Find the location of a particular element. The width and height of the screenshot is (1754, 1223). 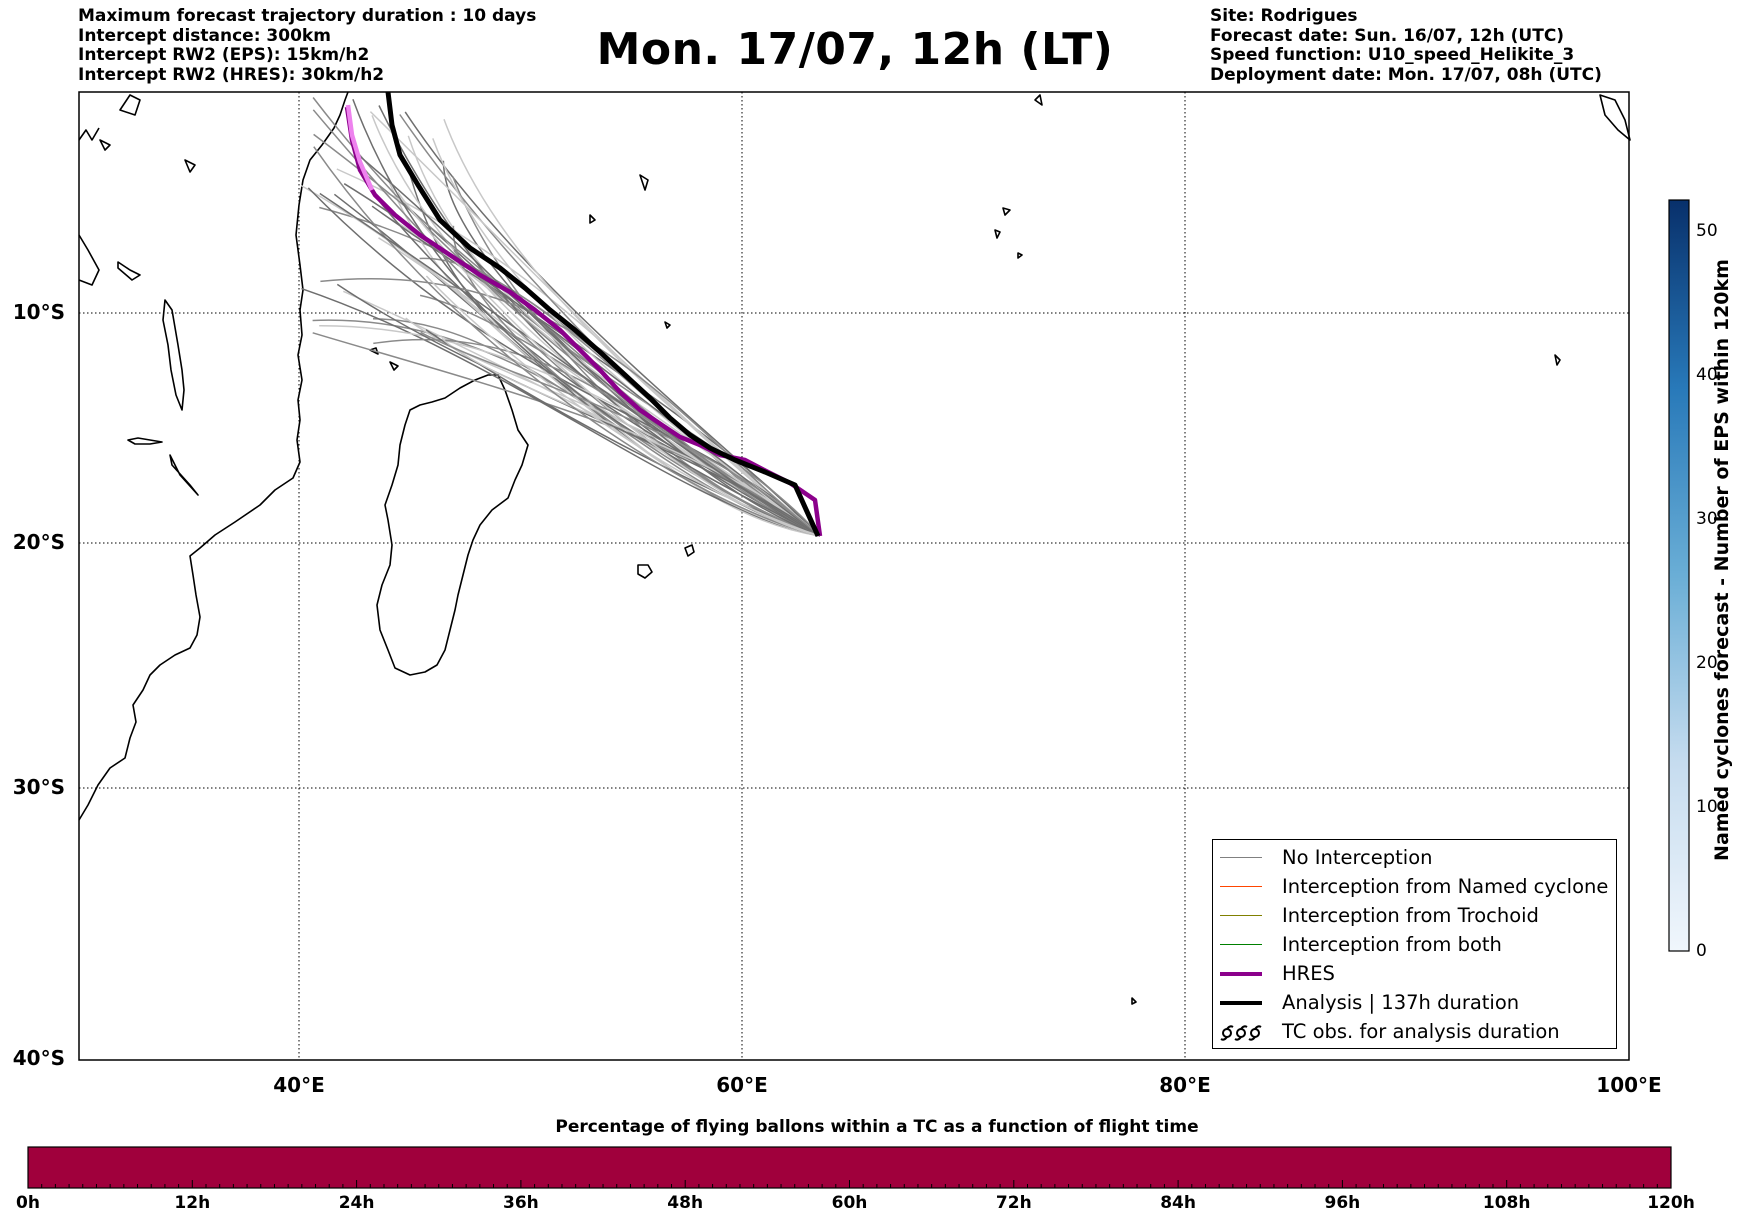

africa-coastline is located at coordinates (213, 456).